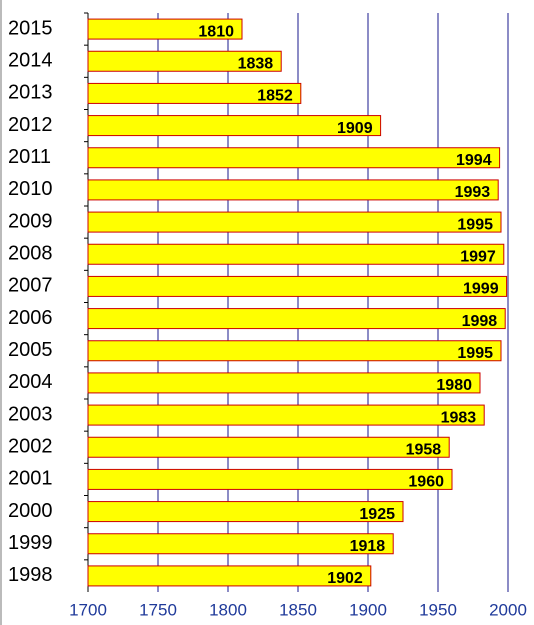  I want to click on value-label: 1999, so click(481, 289).